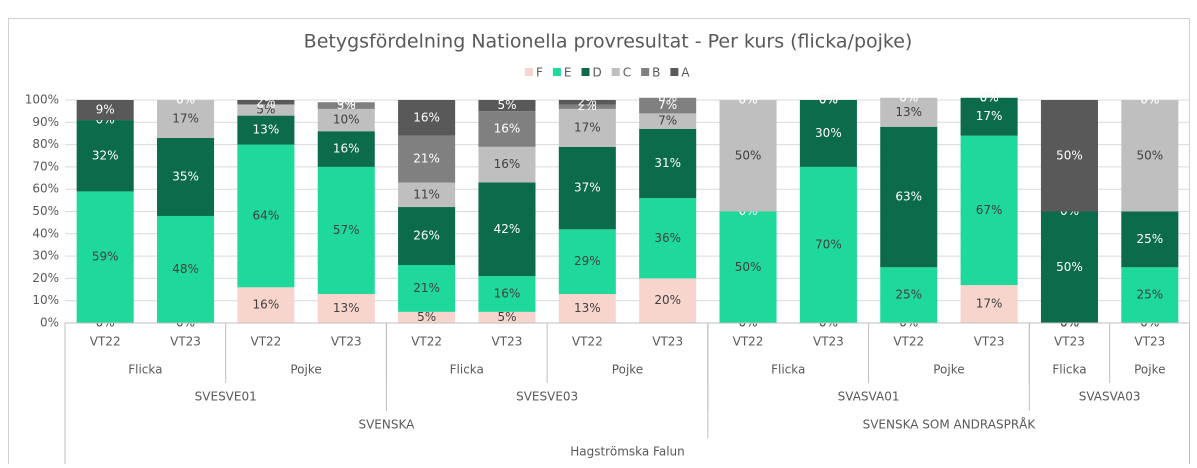  Describe the element at coordinates (45, 122) in the screenshot. I see `y-tick-label: 90%` at that location.